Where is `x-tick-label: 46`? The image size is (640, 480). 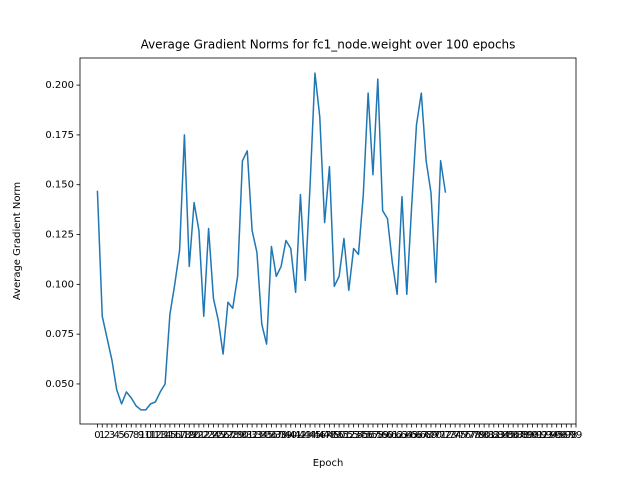
x-tick-label: 46 is located at coordinates (319, 435).